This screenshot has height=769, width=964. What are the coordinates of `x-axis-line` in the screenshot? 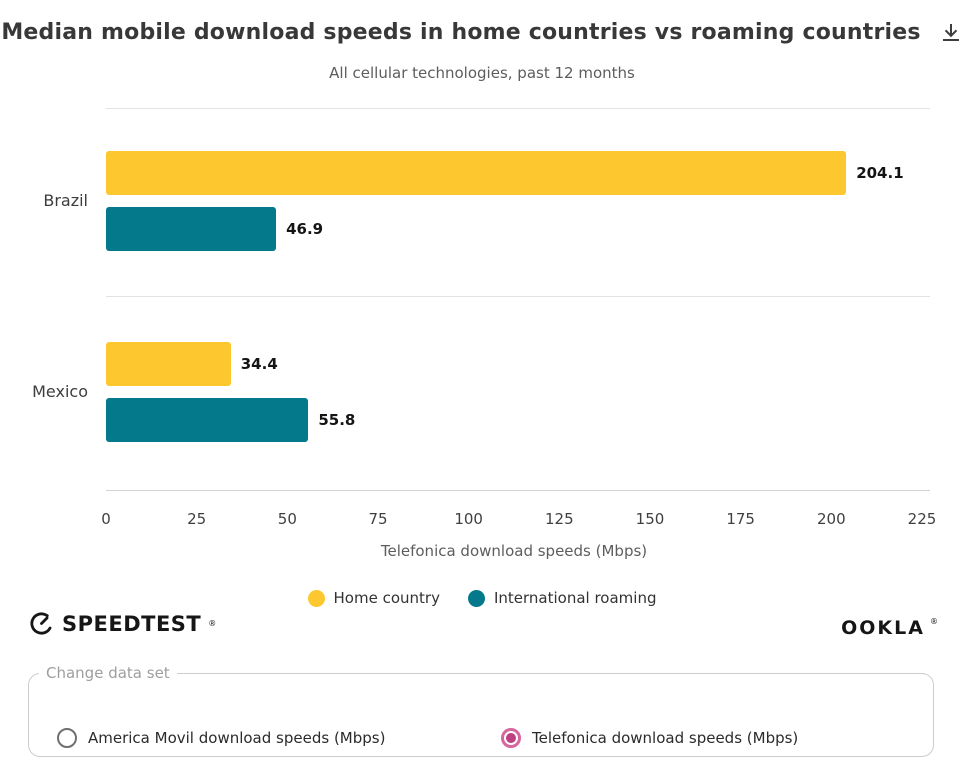 It's located at (518, 490).